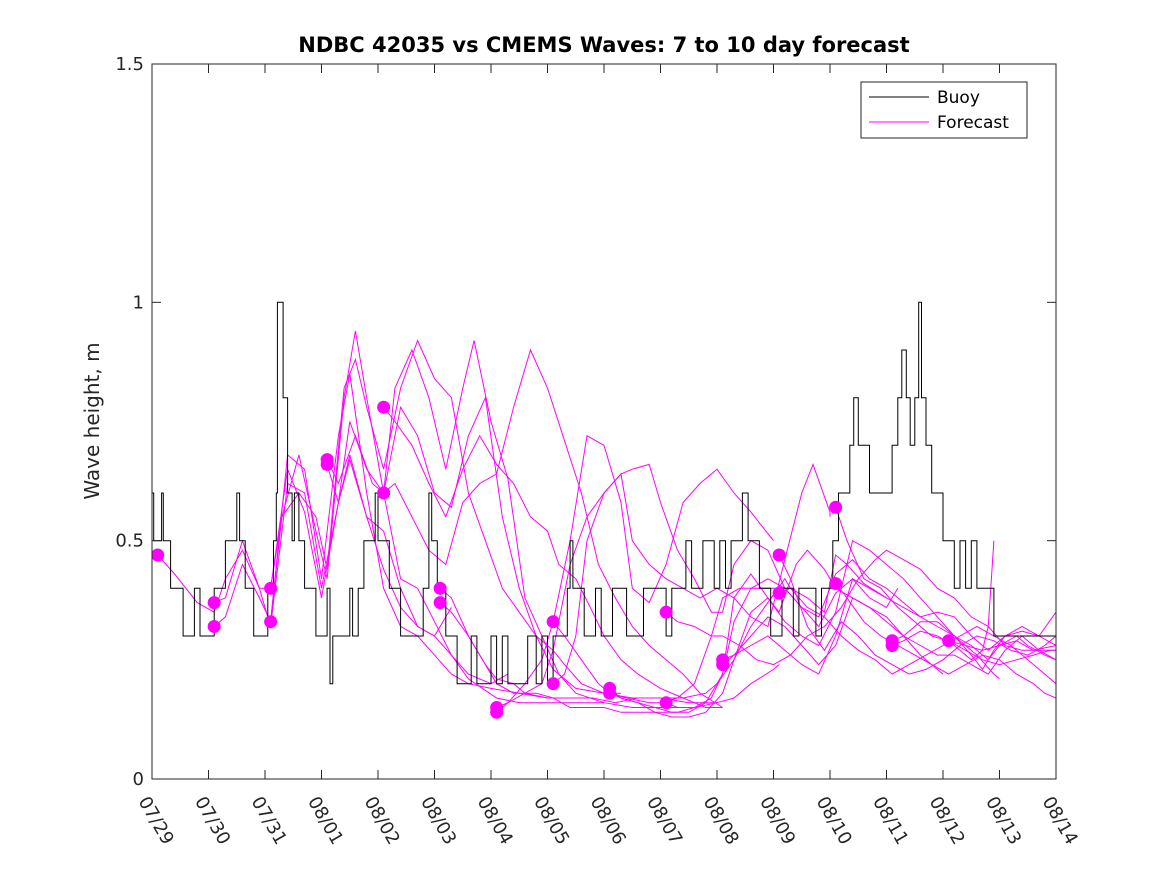  What do you see at coordinates (138, 302) in the screenshot?
I see `y-tick-label: 1` at bounding box center [138, 302].